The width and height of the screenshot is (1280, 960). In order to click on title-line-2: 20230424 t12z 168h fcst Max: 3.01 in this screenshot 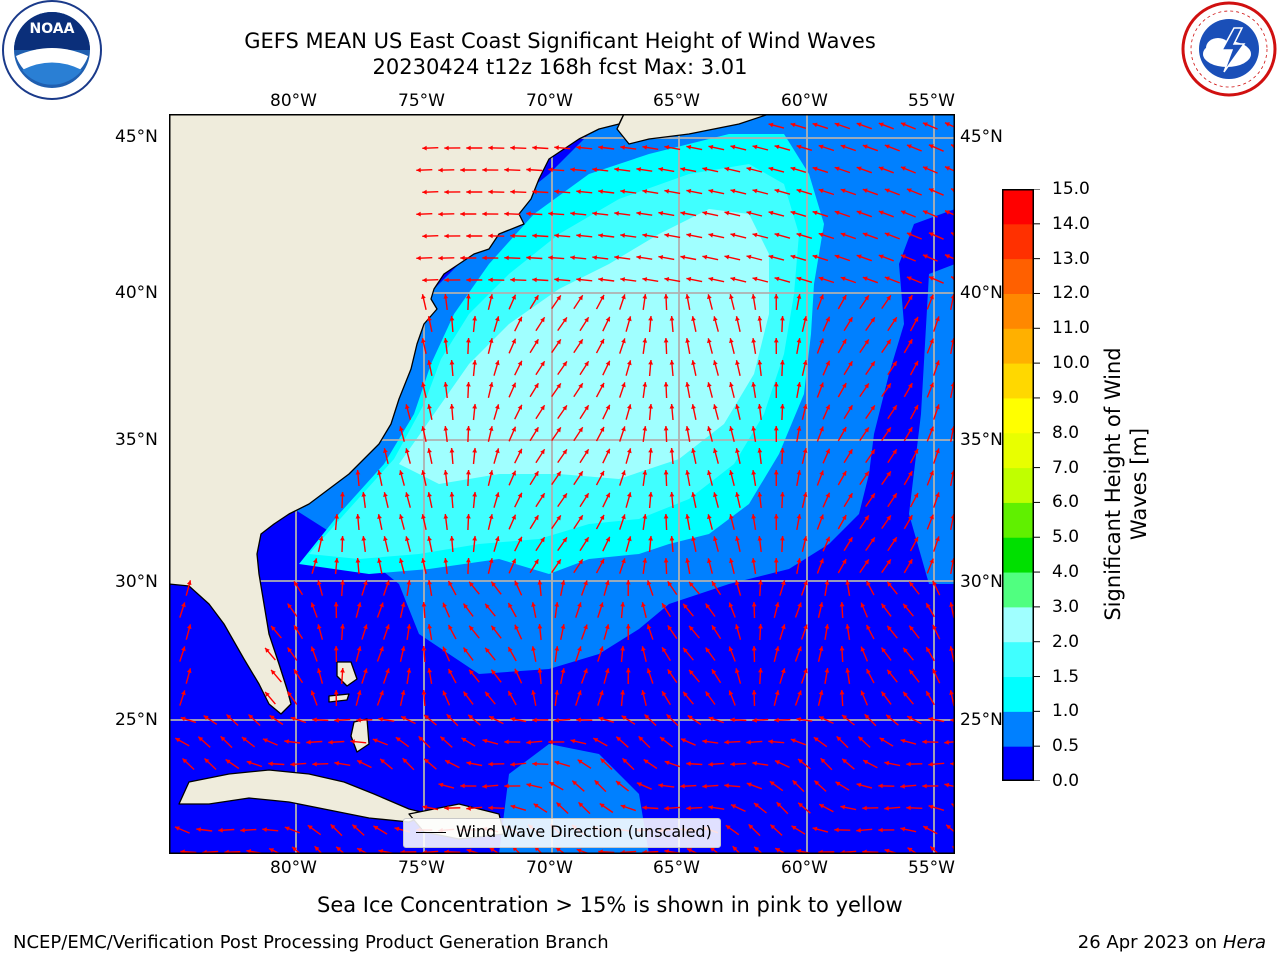, I will do `click(560, 67)`.